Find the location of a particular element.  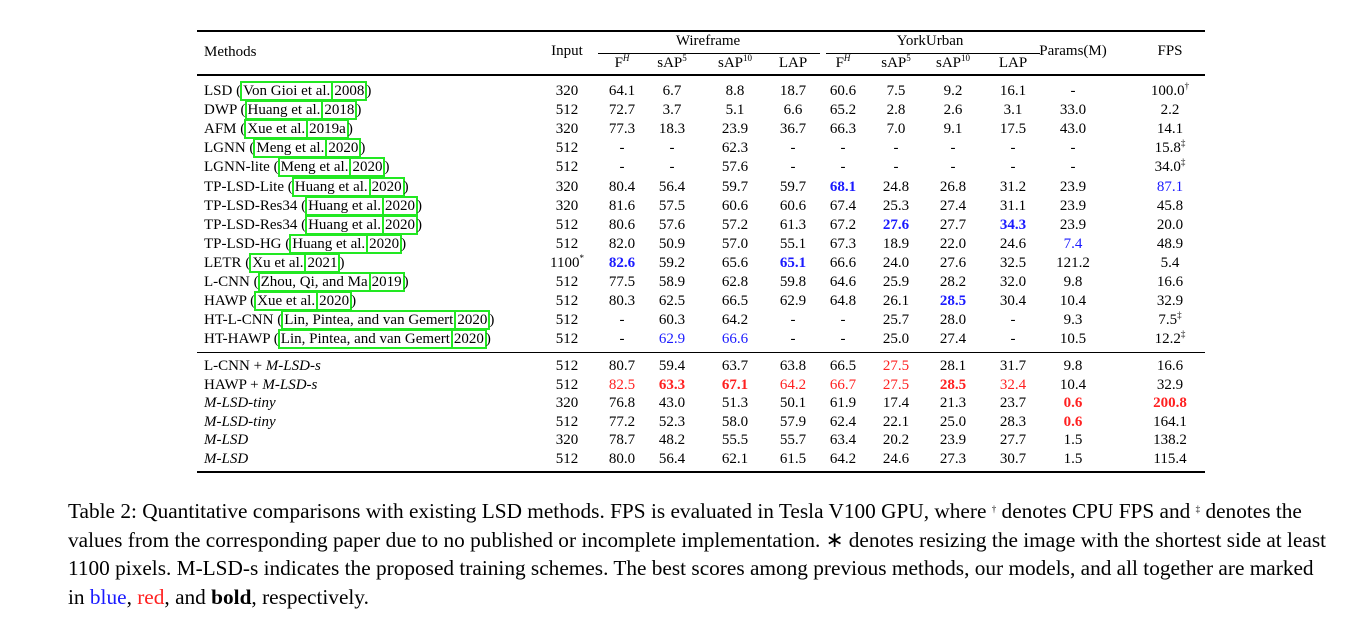

table-cell: 17.4 is located at coordinates (896, 403).